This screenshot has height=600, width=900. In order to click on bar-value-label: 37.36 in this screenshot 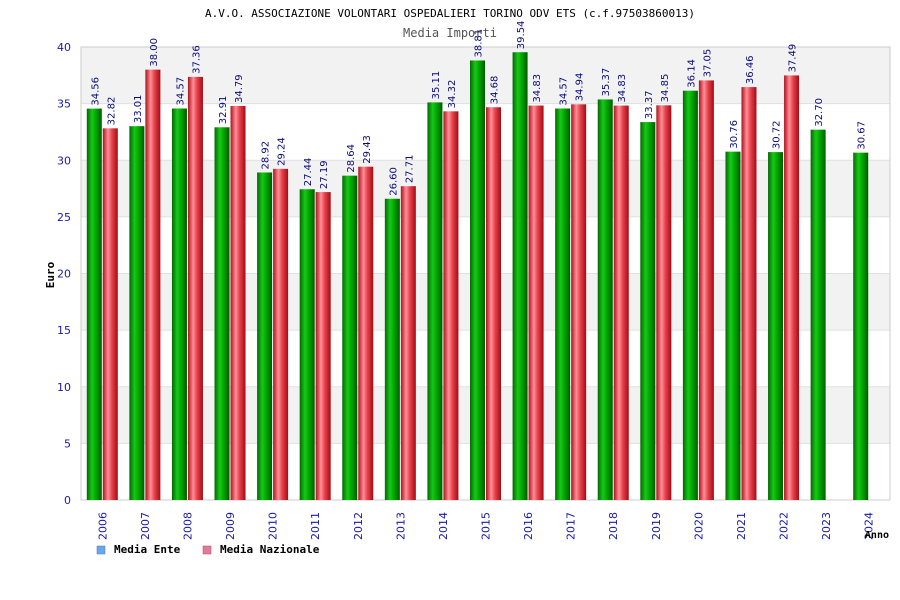, I will do `click(196, 59)`.